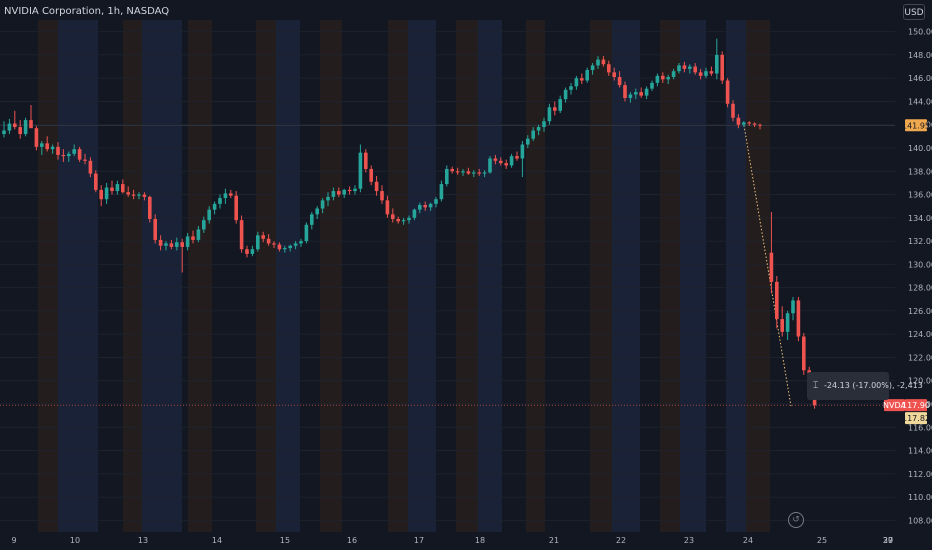 This screenshot has width=932, height=550. I want to click on y-tick-label: 130.00, so click(920, 264).